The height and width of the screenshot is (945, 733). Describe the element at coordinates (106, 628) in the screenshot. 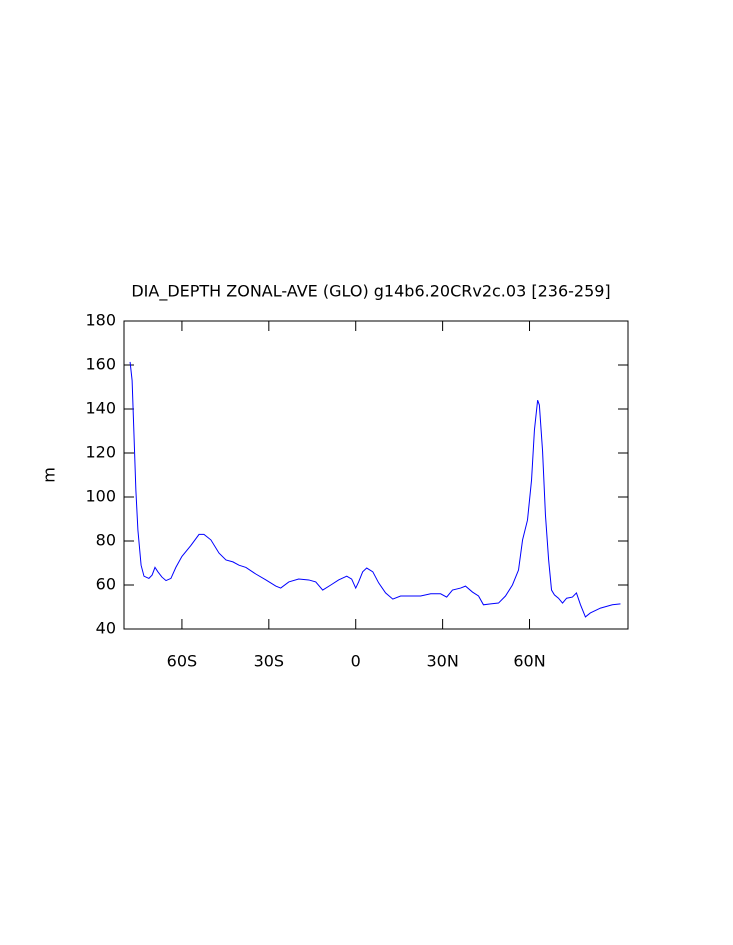

I see `y-tick-label: 40` at that location.